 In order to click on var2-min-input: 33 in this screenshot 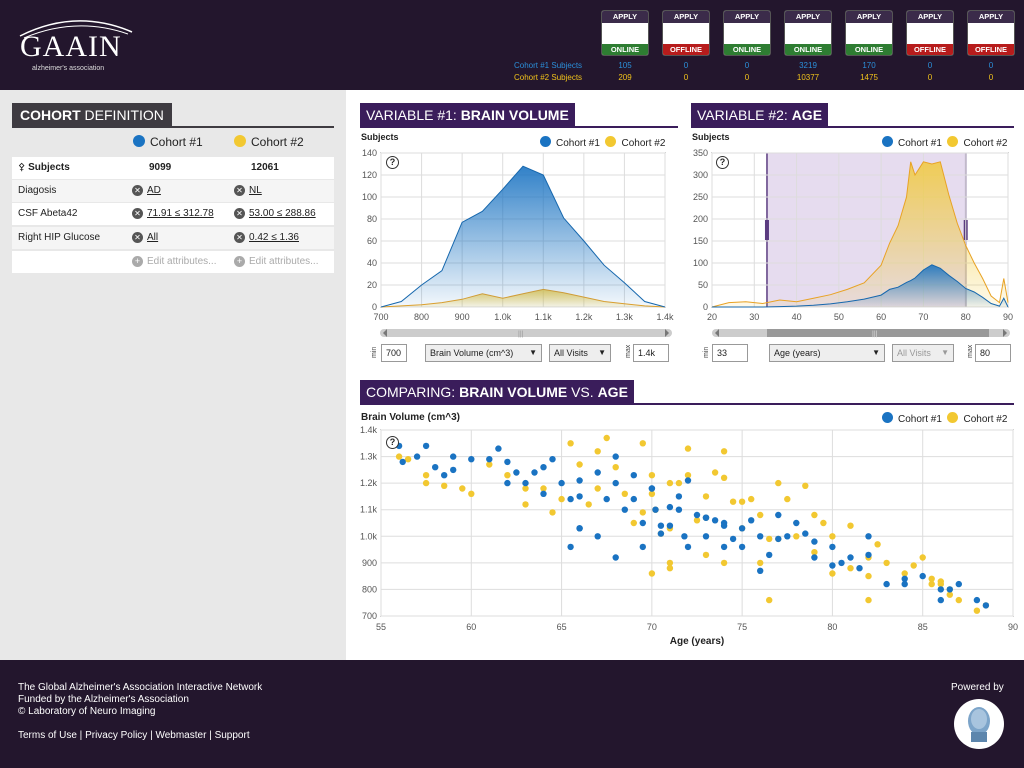, I will do `click(730, 353)`.